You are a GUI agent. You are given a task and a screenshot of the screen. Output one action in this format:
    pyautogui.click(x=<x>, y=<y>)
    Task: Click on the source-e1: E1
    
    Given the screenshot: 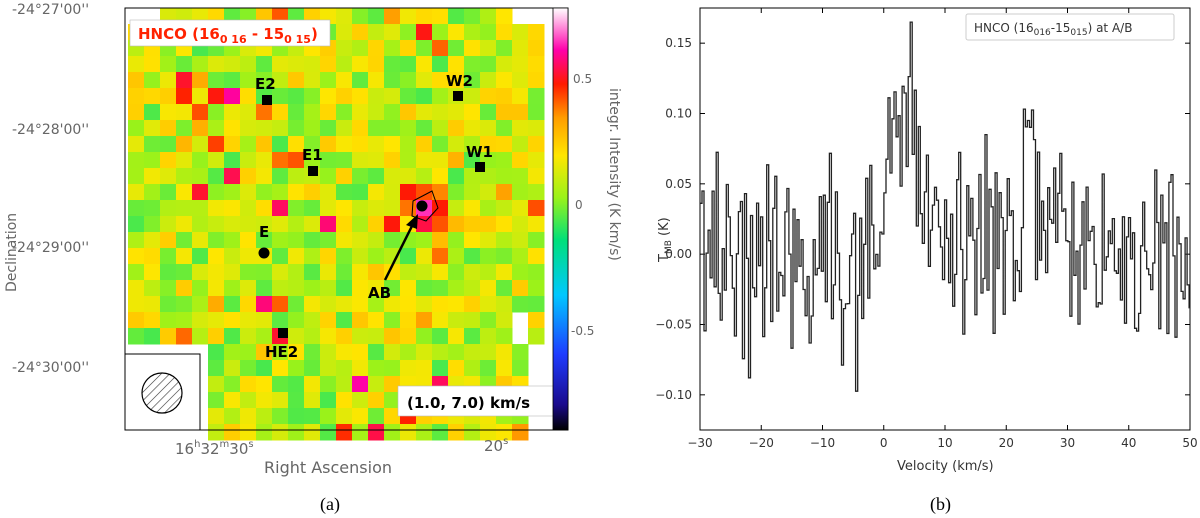 What is the action you would take?
    pyautogui.click(x=312, y=161)
    